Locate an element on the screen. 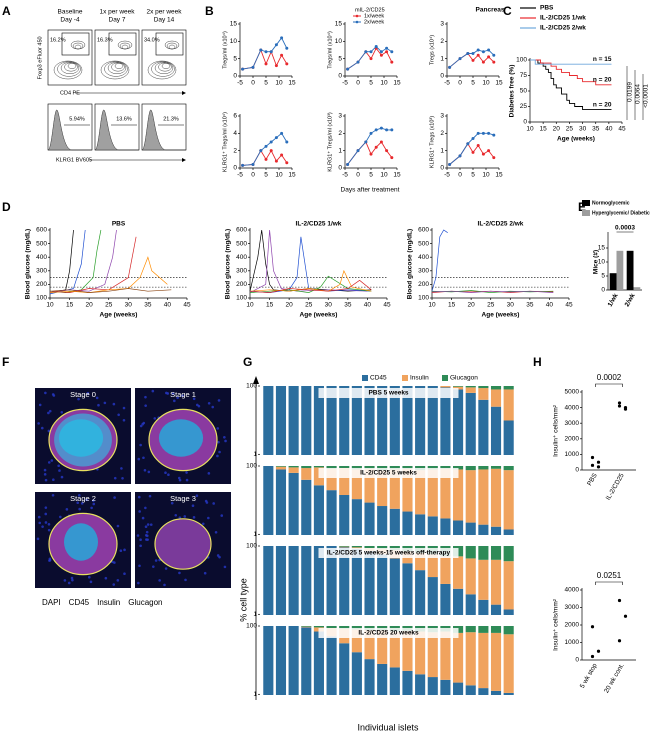 Image resolution: width=654 pixels, height=747 pixels. x-tick-label: 30 is located at coordinates (129, 305).